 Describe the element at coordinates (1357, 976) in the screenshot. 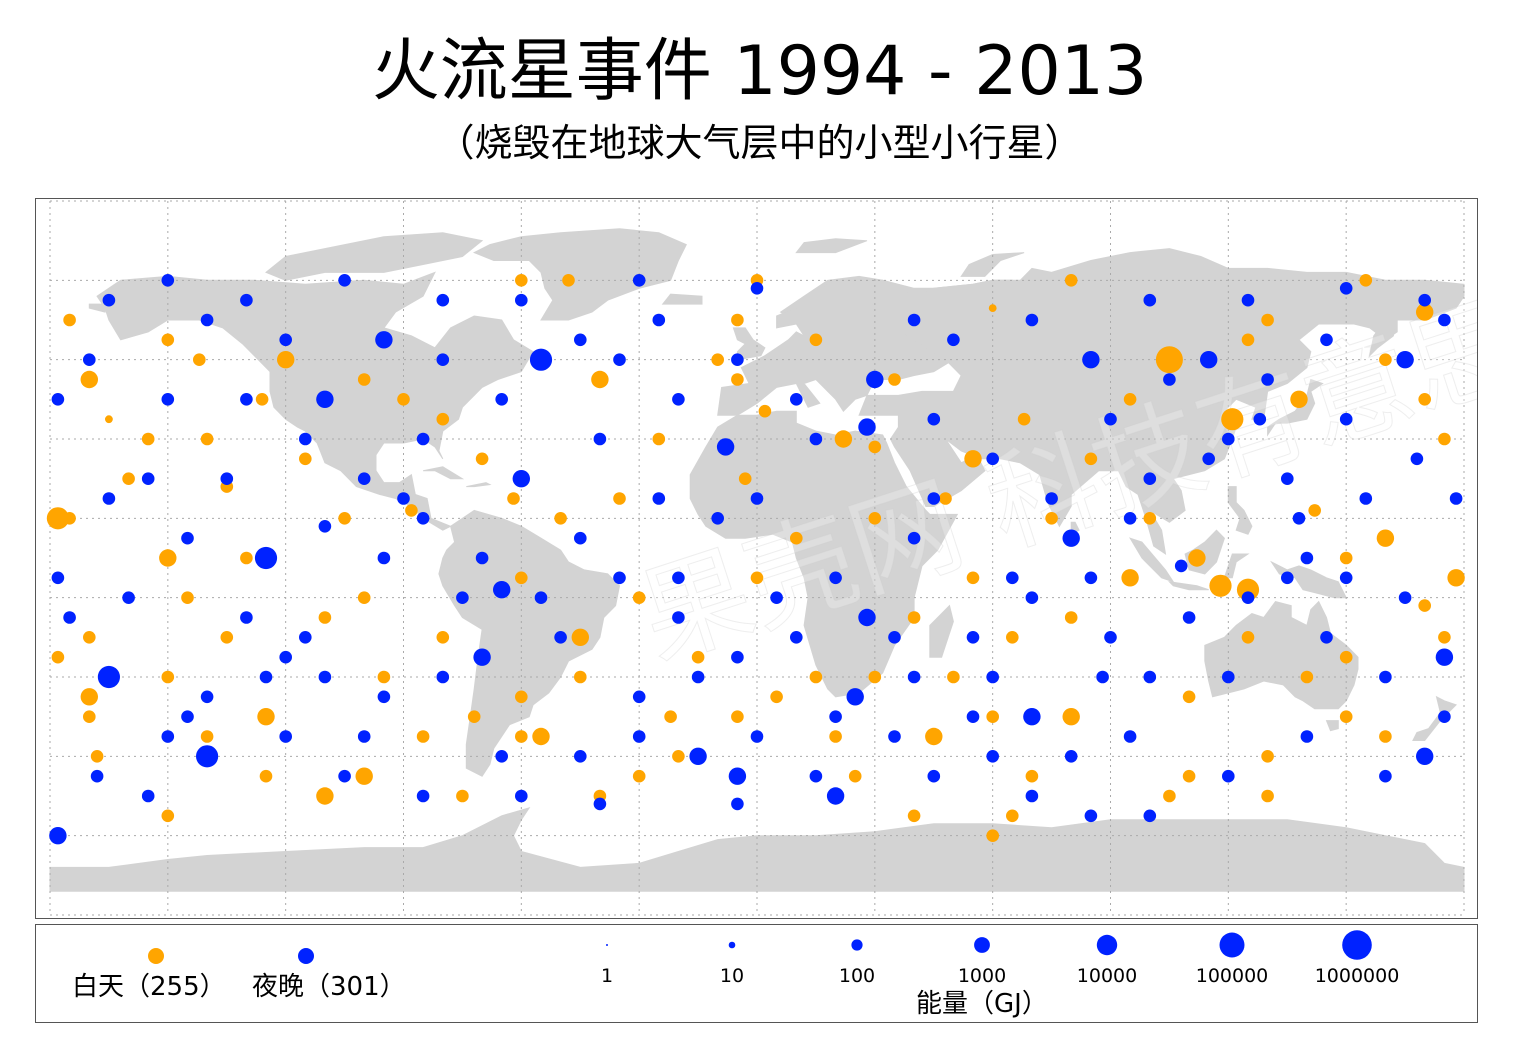

I see `energy-scale-label: 1000000` at that location.